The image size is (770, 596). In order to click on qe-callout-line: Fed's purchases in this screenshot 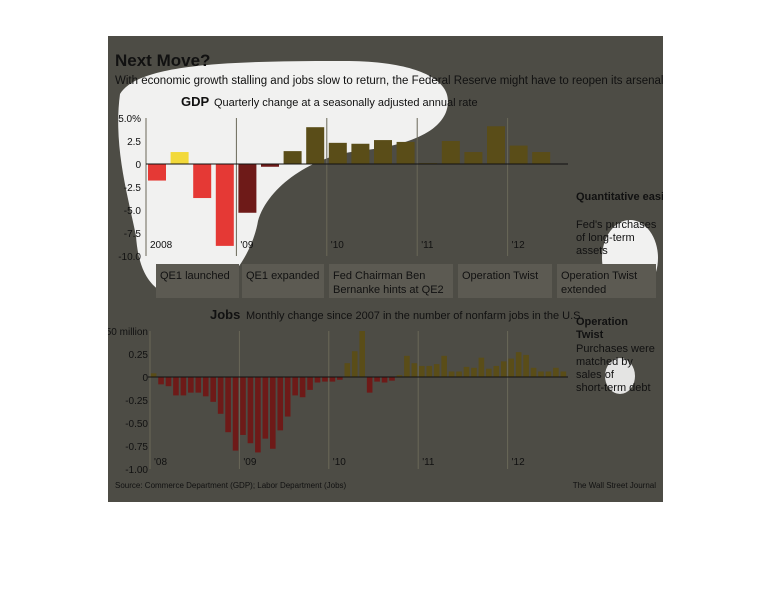, I will do `click(616, 225)`.